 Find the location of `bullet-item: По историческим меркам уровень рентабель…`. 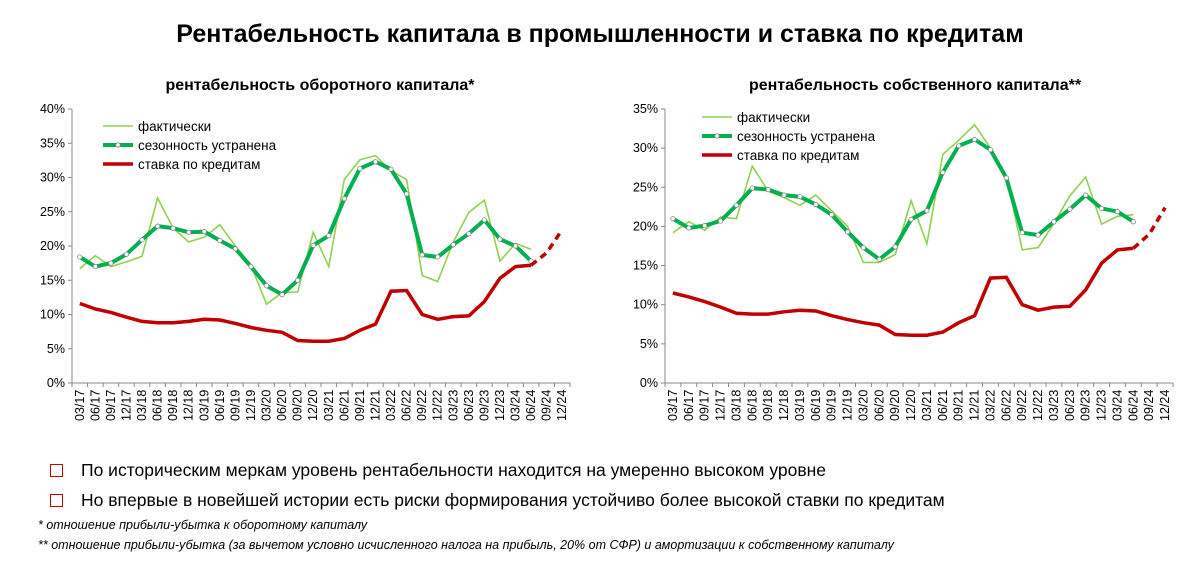

bullet-item: По историческим меркам уровень рентабель… is located at coordinates (497, 470).